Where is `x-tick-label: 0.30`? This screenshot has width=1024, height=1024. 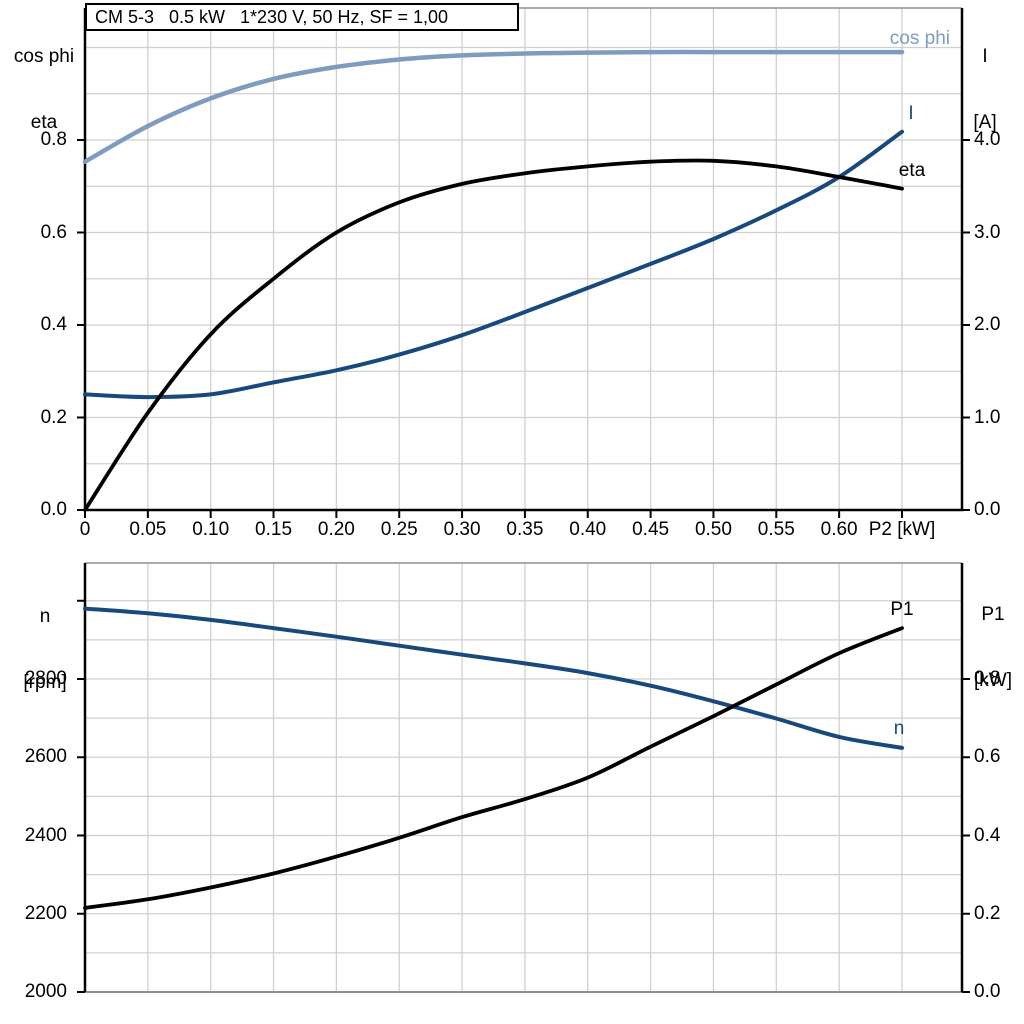 x-tick-label: 0.30 is located at coordinates (462, 529).